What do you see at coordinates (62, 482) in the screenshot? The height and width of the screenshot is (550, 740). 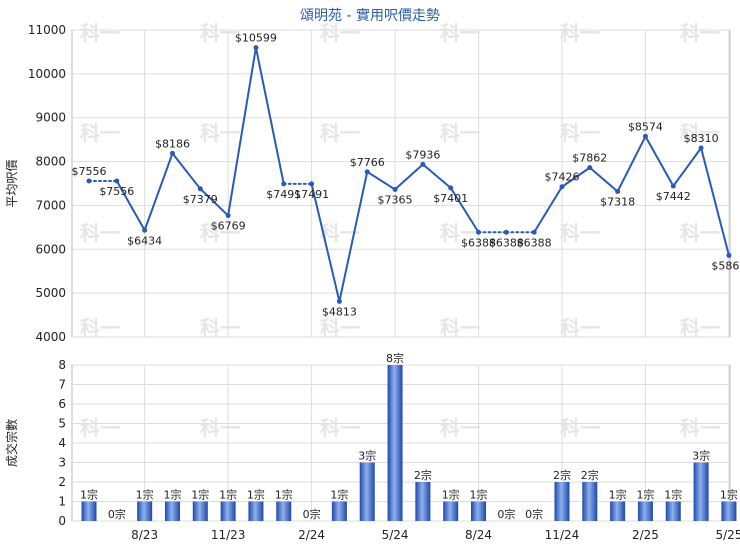 I see `count-y-tick-label: 2` at bounding box center [62, 482].